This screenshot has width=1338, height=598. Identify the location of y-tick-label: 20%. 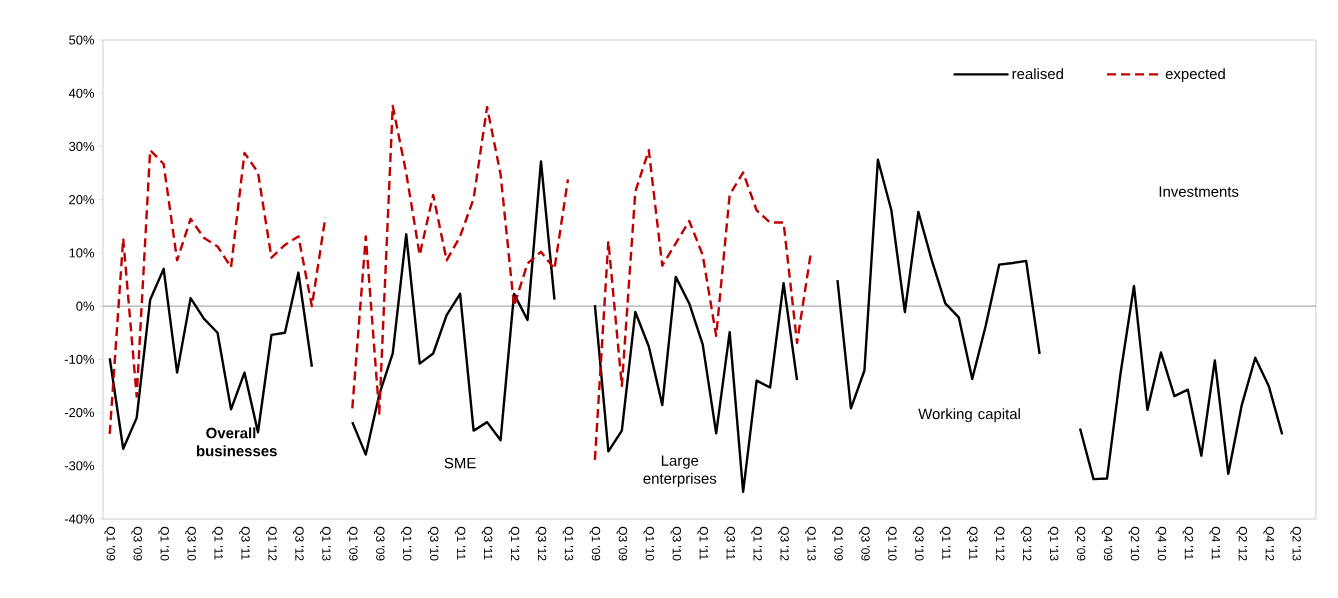
(82, 200).